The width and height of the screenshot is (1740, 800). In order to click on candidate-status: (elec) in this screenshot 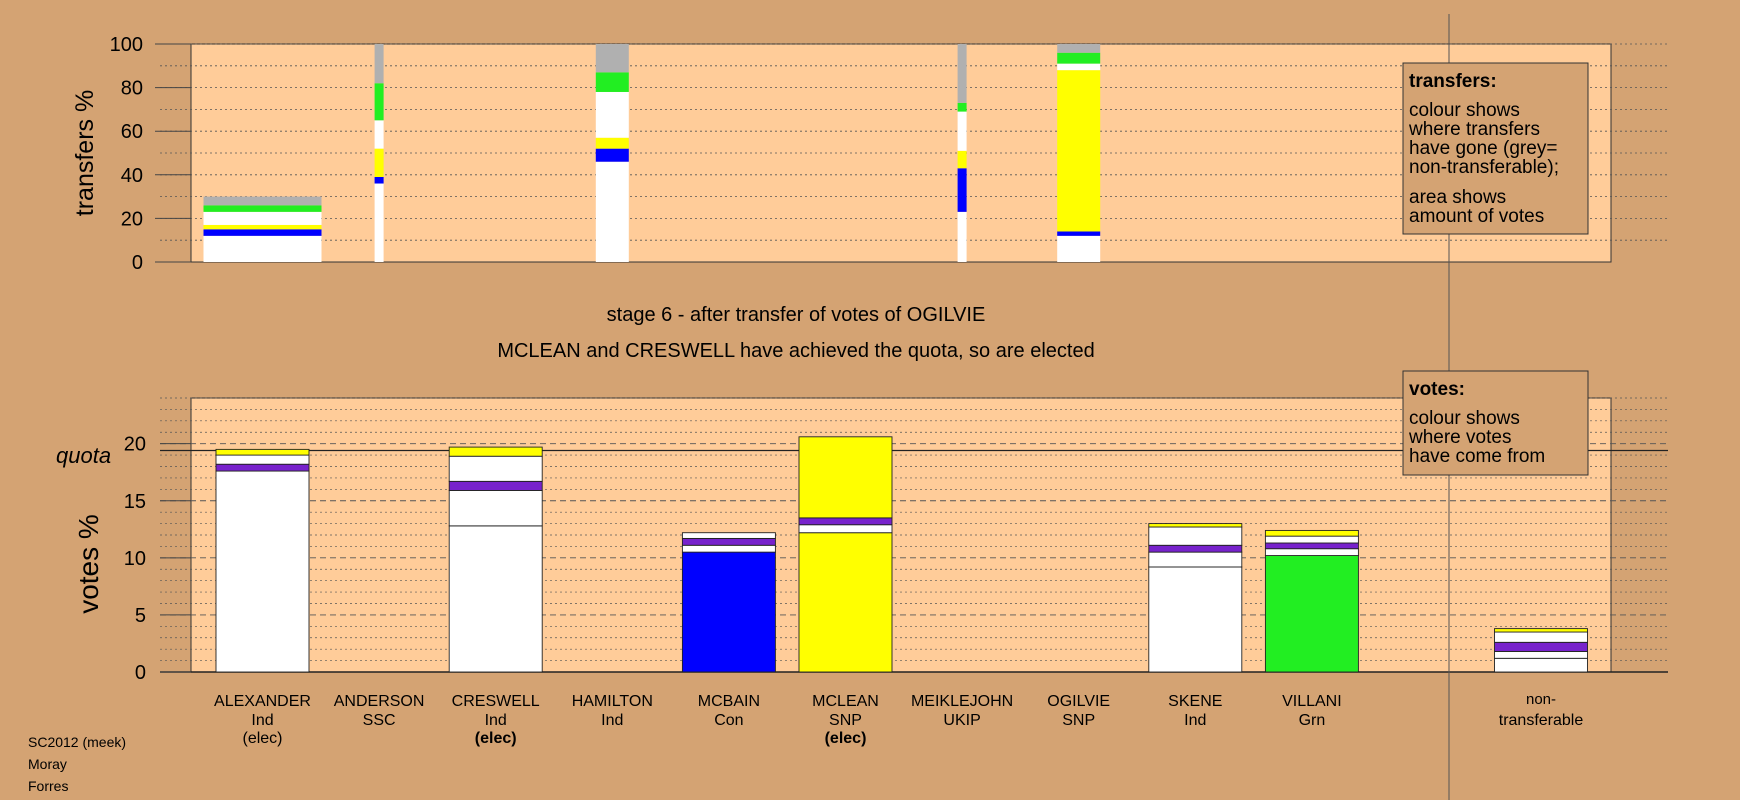, I will do `click(262, 738)`.